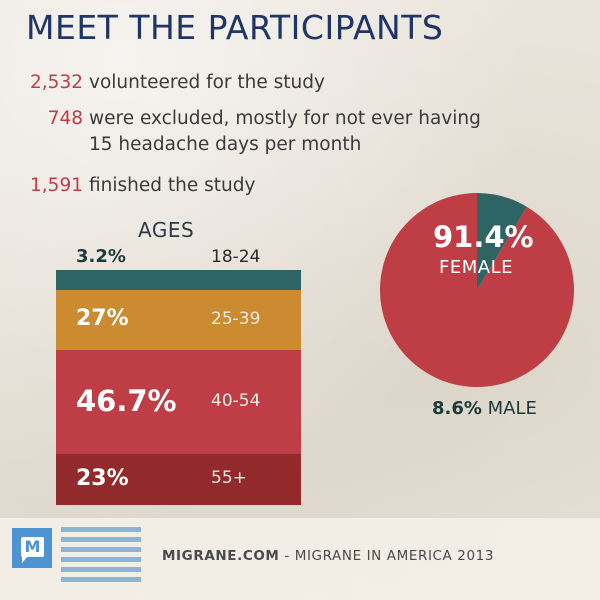  What do you see at coordinates (483, 237) in the screenshot?
I see `pie-female-value-label: 91.4%` at bounding box center [483, 237].